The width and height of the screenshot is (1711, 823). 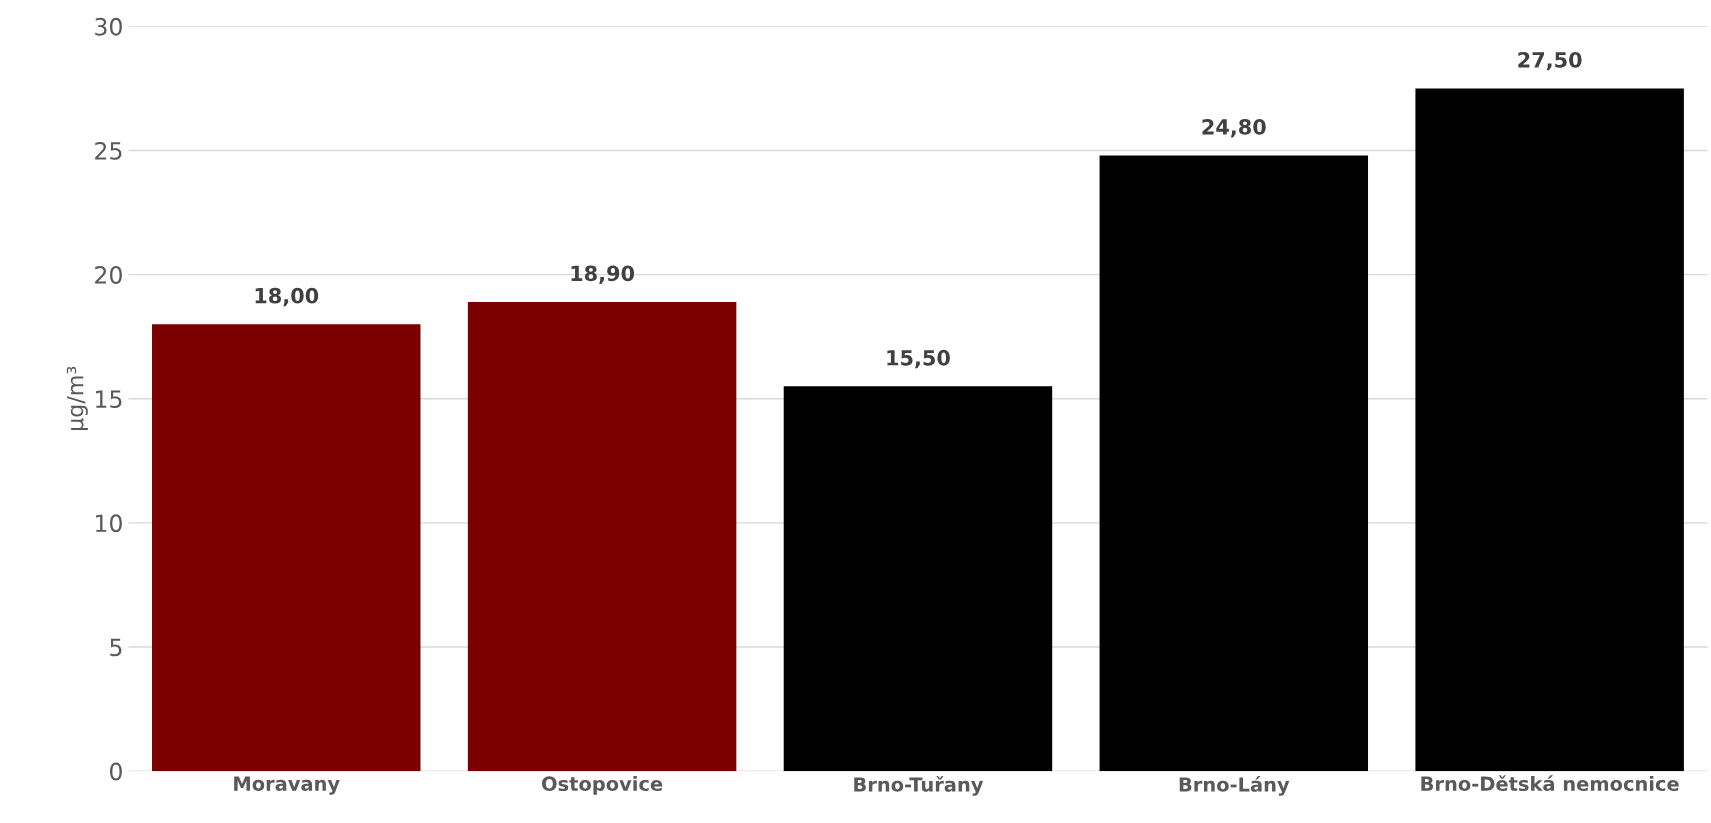 I want to click on y-tick-label: 20, so click(x=108, y=275).